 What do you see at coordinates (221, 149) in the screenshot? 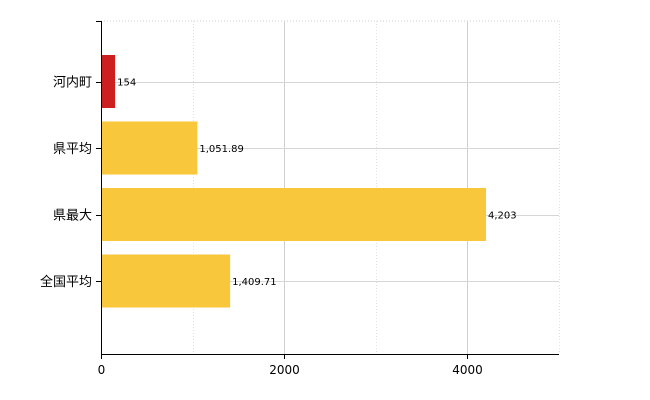
I see `data-label-2: 1,051.89` at bounding box center [221, 149].